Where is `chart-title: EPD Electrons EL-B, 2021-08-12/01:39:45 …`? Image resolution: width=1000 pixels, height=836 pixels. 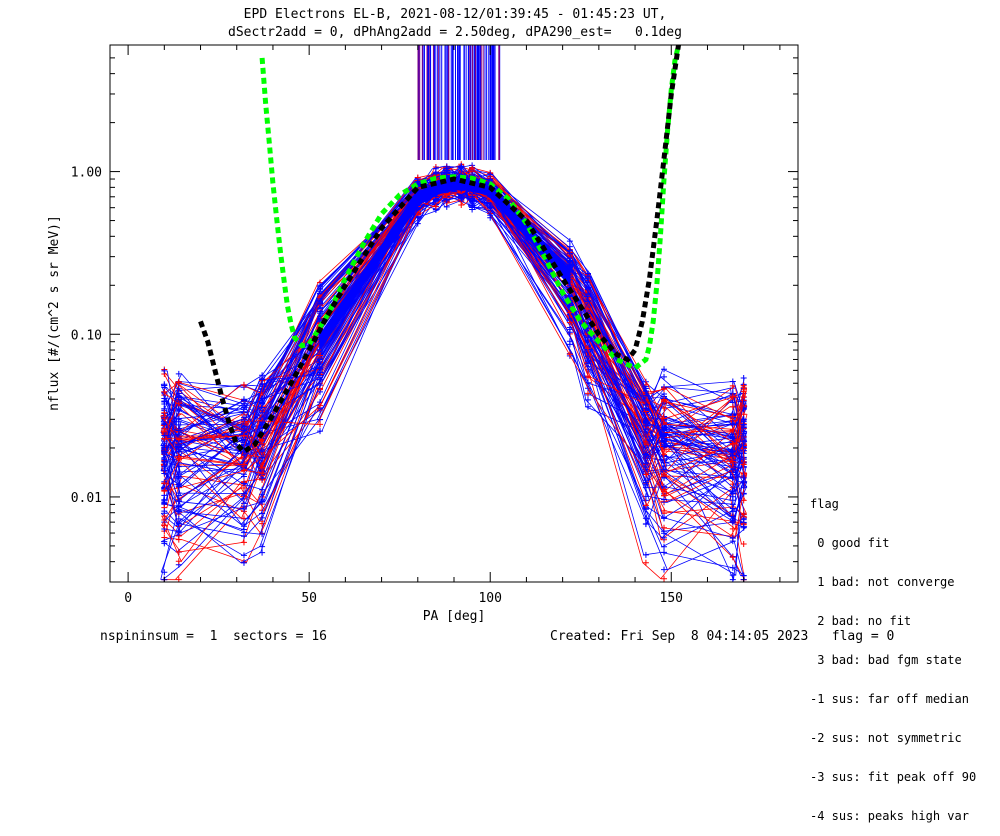 chart-title: EPD Electrons EL-B, 2021-08-12/01:39:45 … is located at coordinates (455, 14).